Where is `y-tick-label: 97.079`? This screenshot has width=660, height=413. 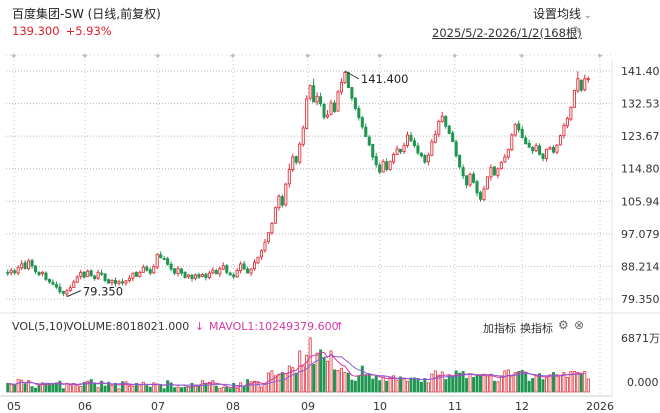
y-tick-label: 97.079 is located at coordinates (640, 234).